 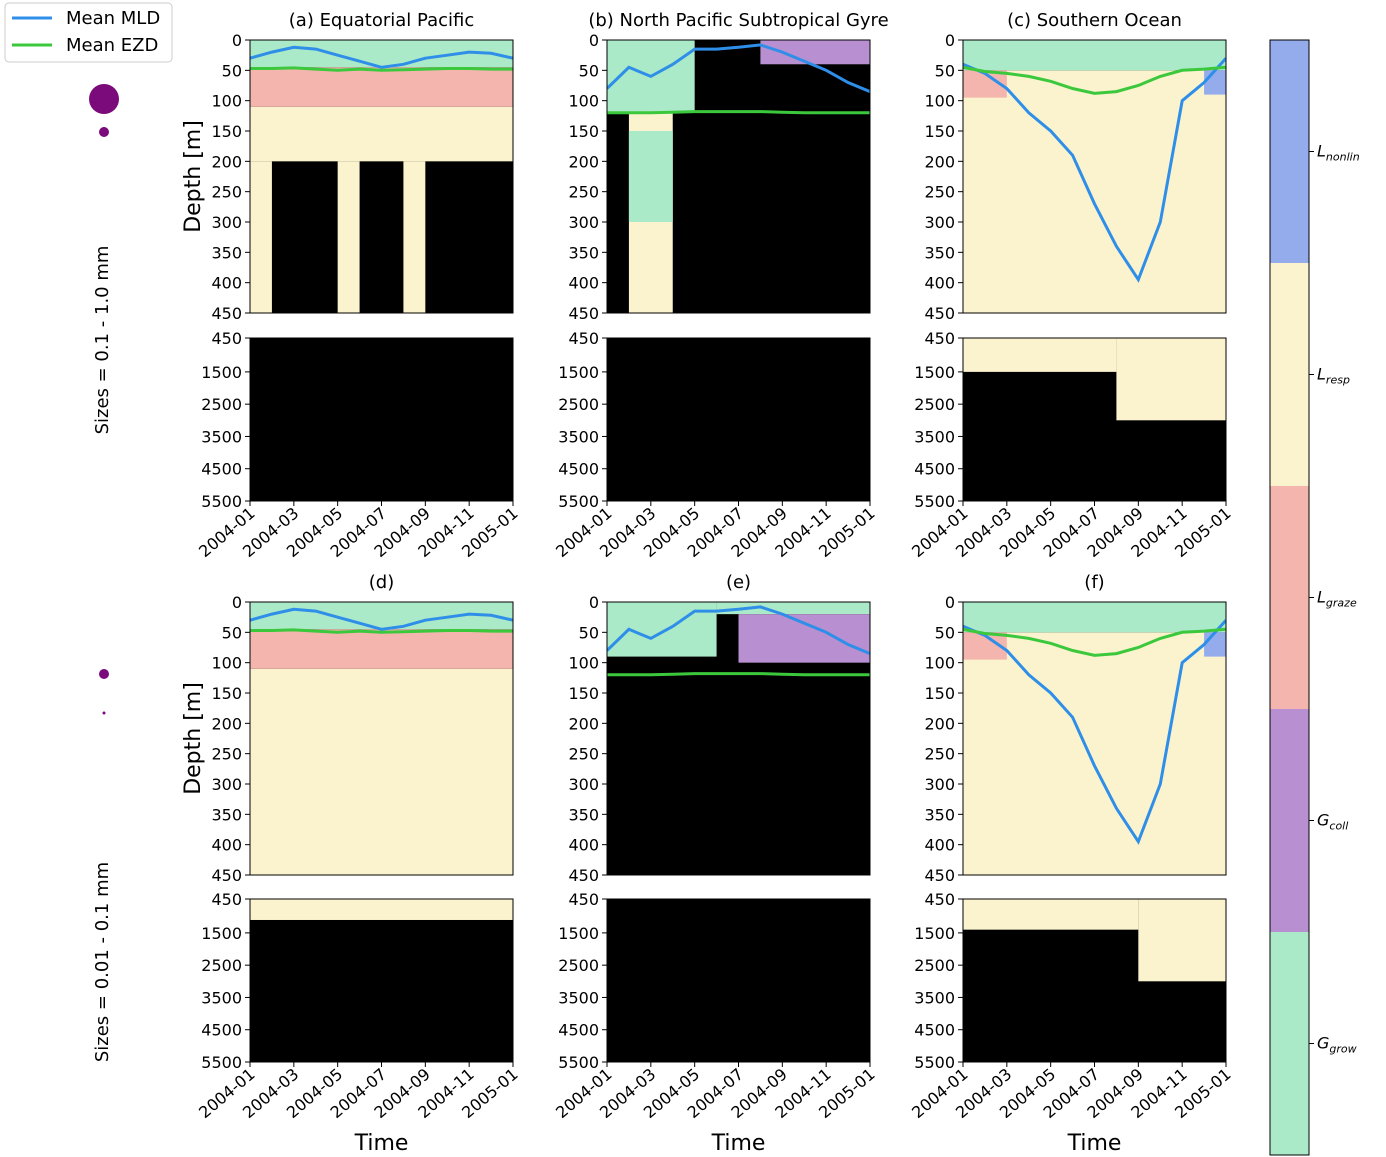 What do you see at coordinates (719, 728) in the screenshot?
I see `subplot: 0 50 100 150 200 250 300 350 400 450 (e)` at bounding box center [719, 728].